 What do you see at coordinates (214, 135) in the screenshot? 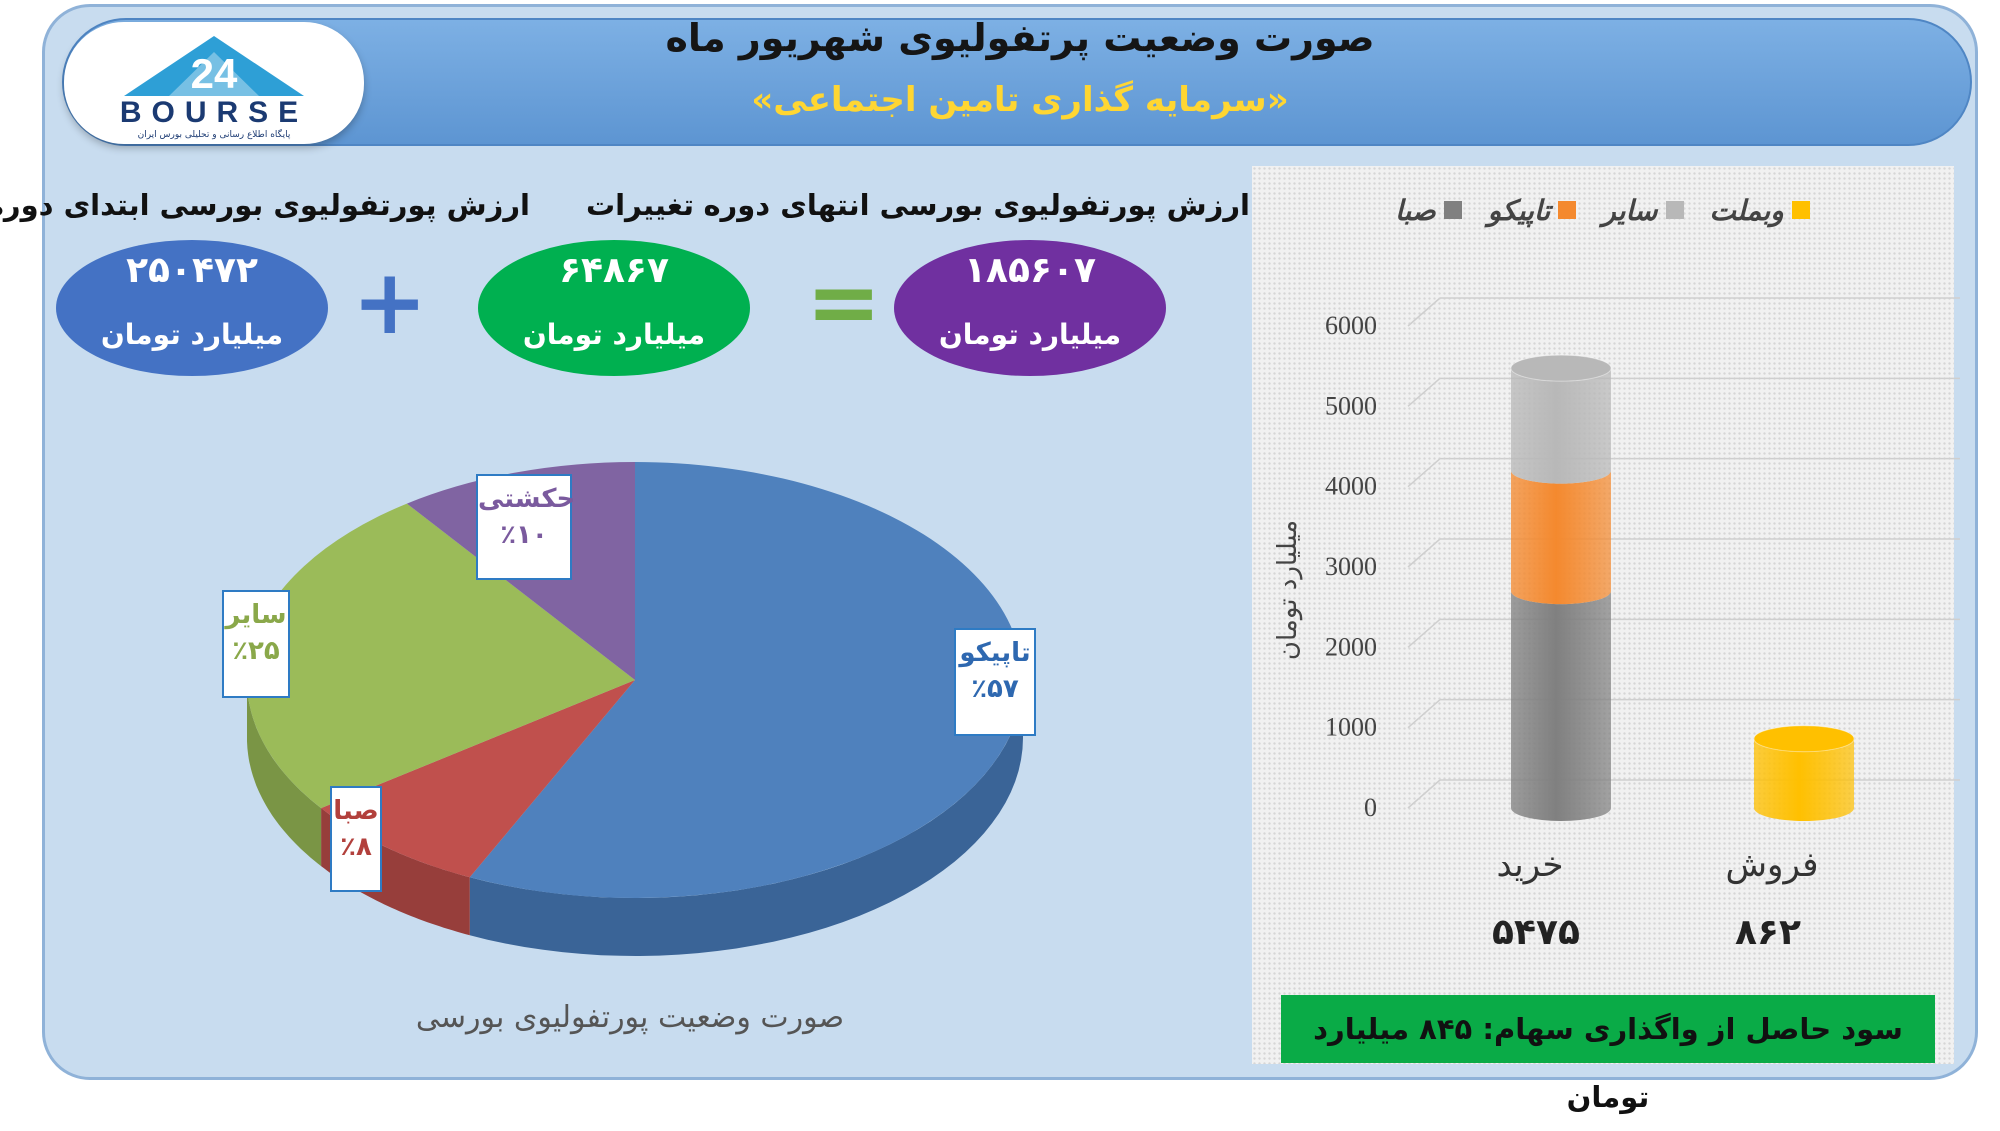
I see `logo-subtext: پایگاه اطلاع رسانی و تحلیلی بورس ایران` at bounding box center [214, 135].